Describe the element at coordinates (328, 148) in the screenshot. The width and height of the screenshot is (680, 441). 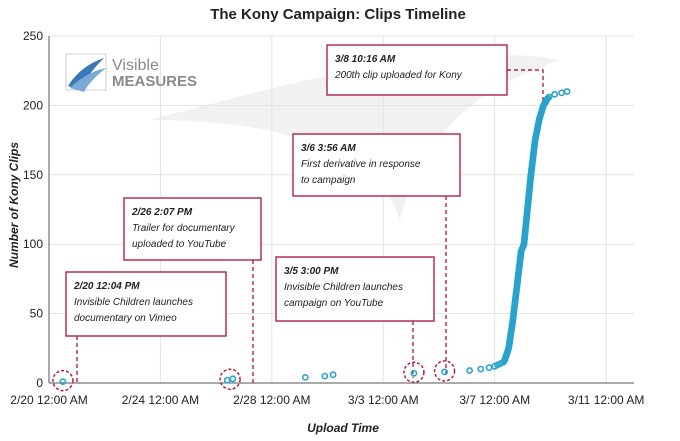
I see `annotation-head: 3/6 3:56 AM` at that location.